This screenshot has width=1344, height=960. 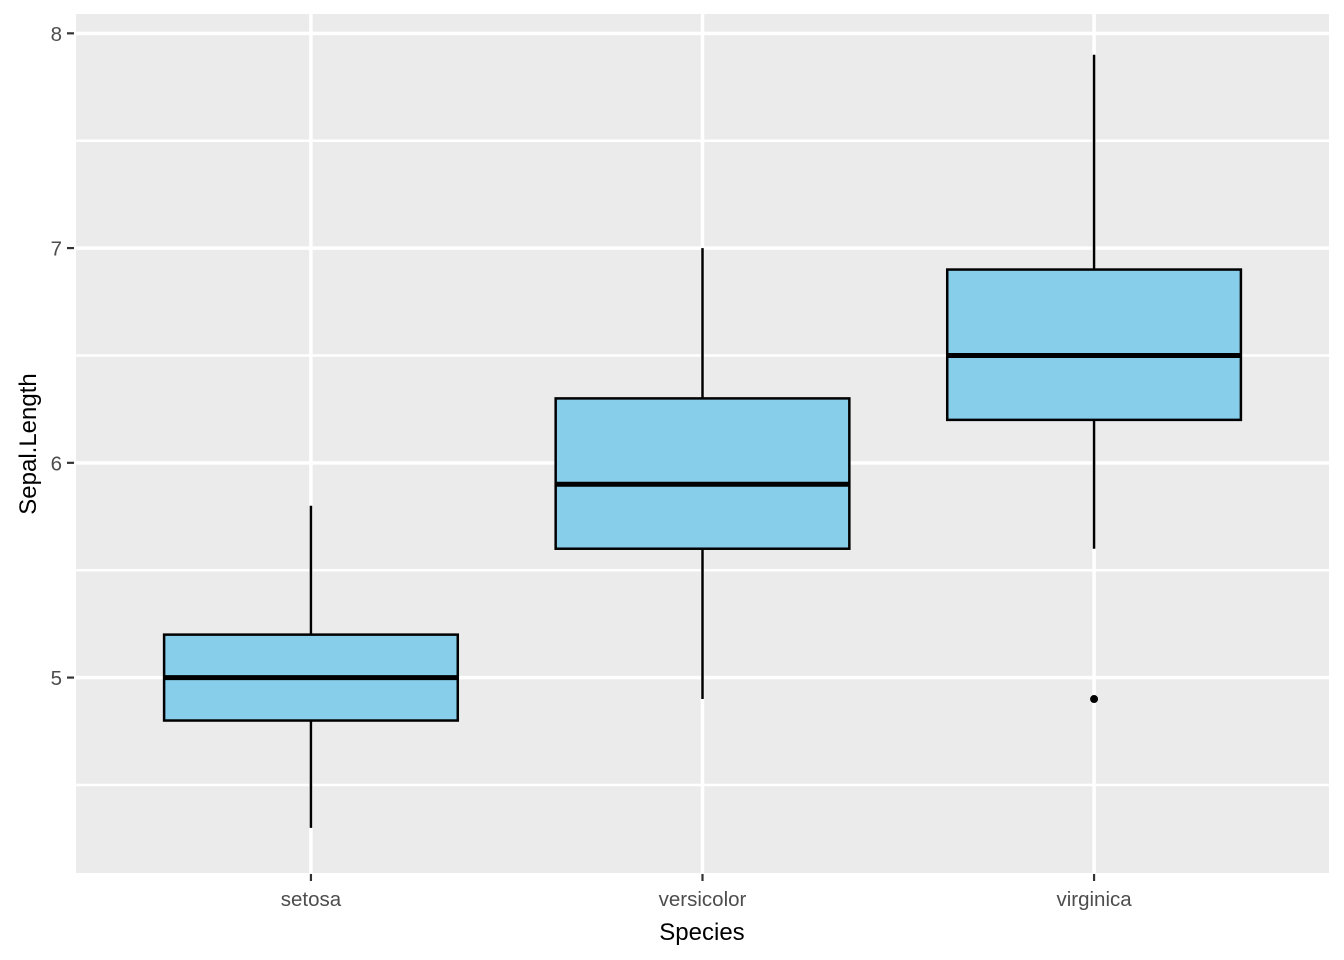 I want to click on outlier-point, so click(x=1094, y=699).